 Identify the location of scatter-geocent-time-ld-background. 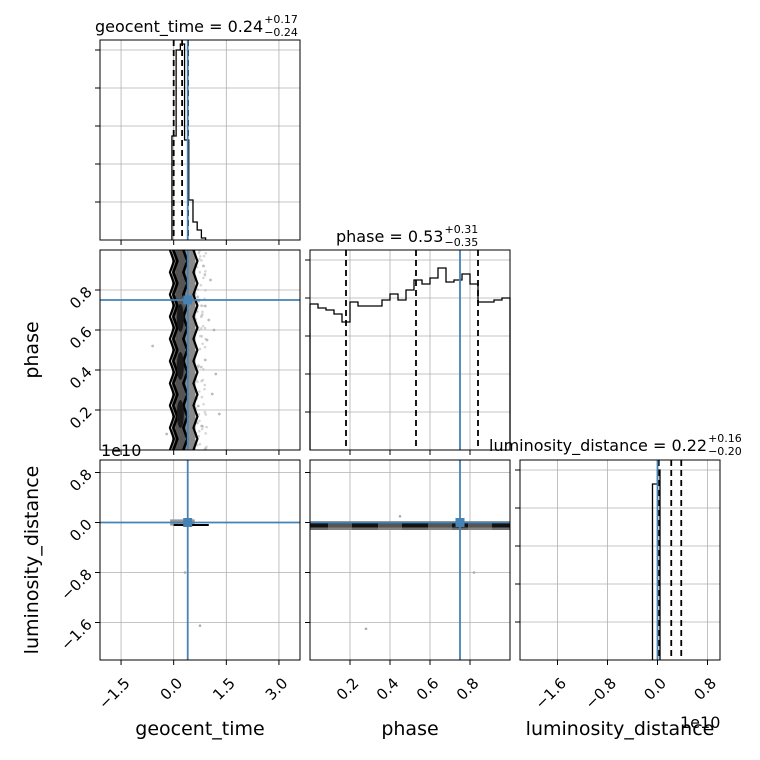
(200, 560).